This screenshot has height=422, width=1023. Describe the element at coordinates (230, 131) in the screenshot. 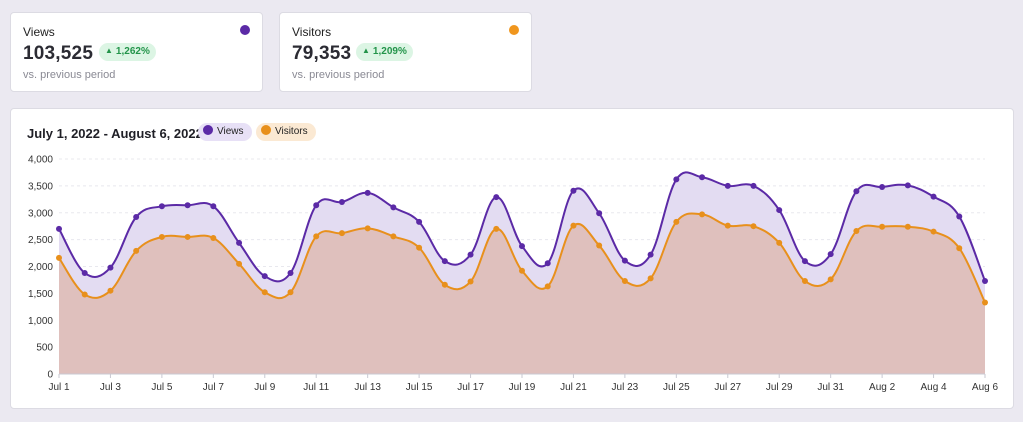

I see `legend-views-label: Views` at that location.